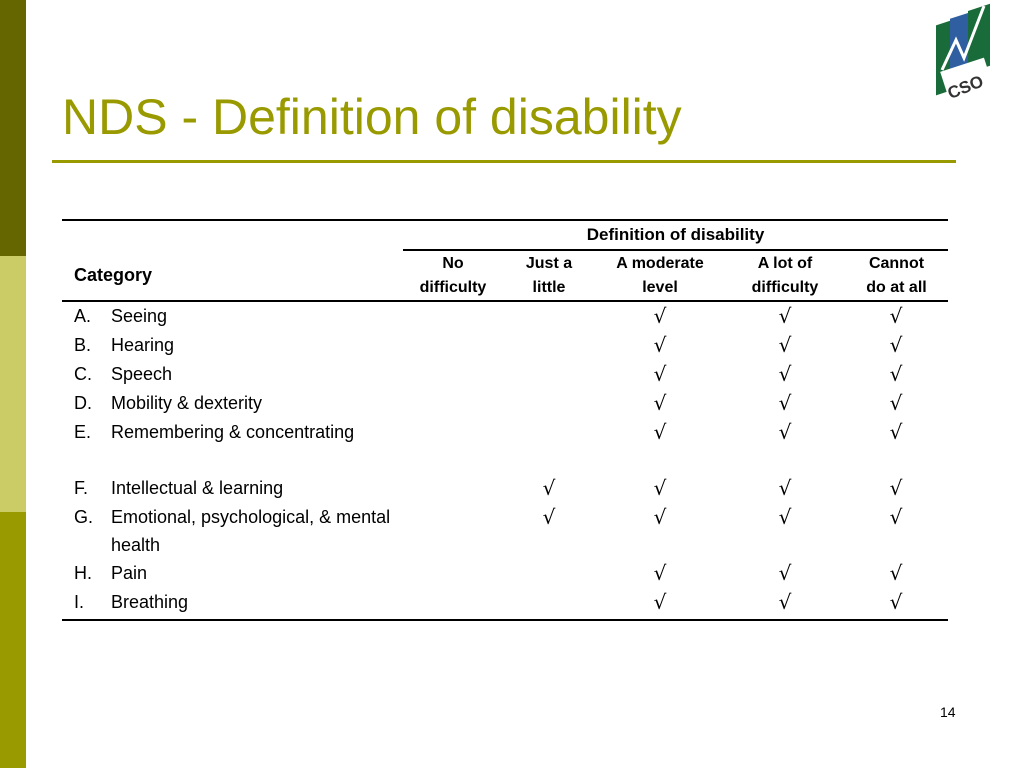 Image resolution: width=1024 pixels, height=768 pixels. Describe the element at coordinates (896, 275) in the screenshot. I see `column-header-cannot: Cannot do at all` at that location.